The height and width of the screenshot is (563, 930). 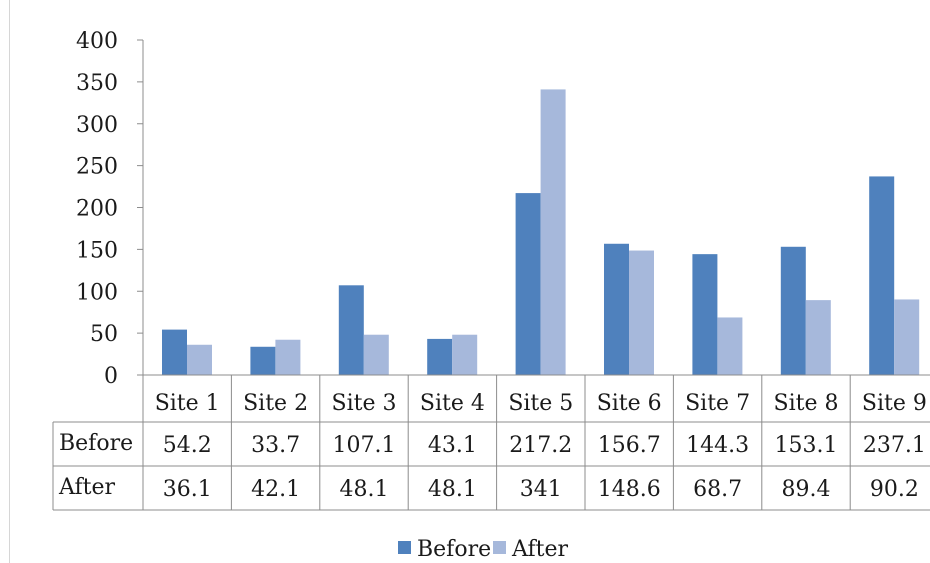 I want to click on data-table-cell: 144.3, so click(x=717, y=445).